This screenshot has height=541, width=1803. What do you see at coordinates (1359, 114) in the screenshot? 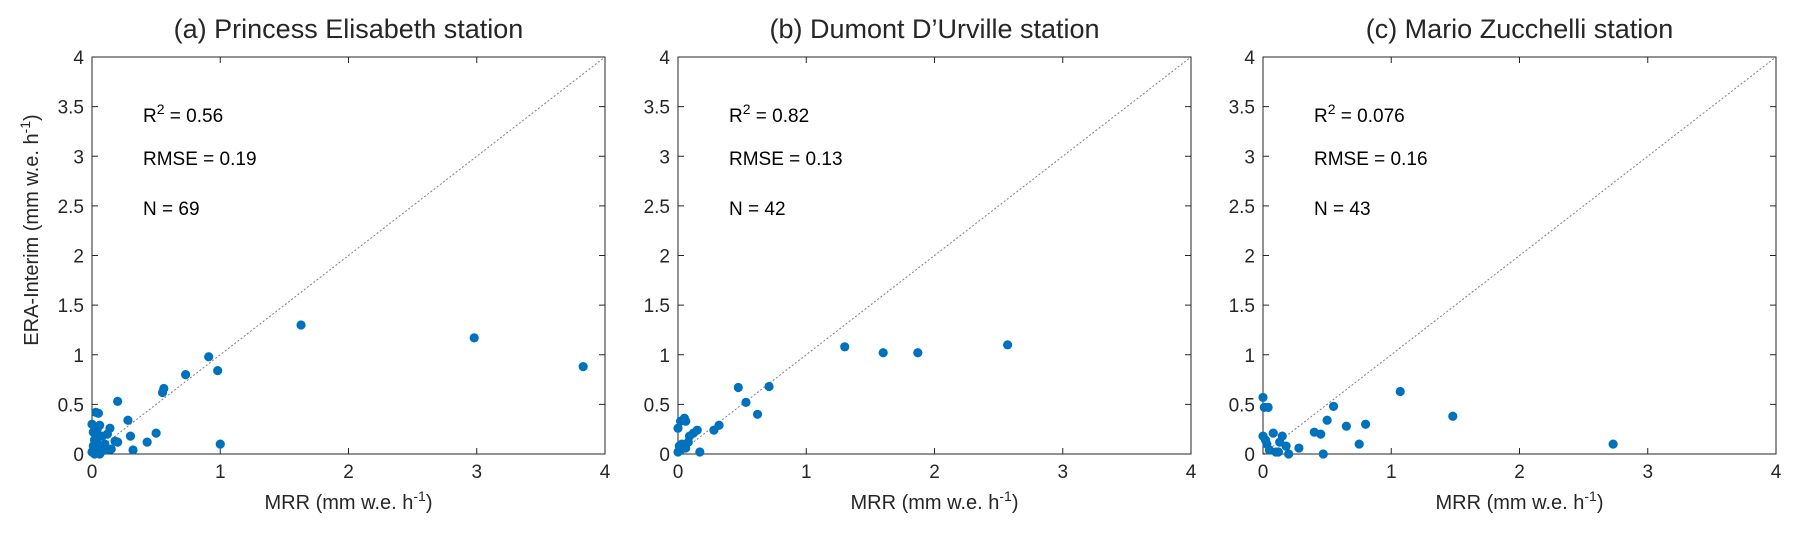
I see `r-squared-annotation: R2 = 0.076` at bounding box center [1359, 114].